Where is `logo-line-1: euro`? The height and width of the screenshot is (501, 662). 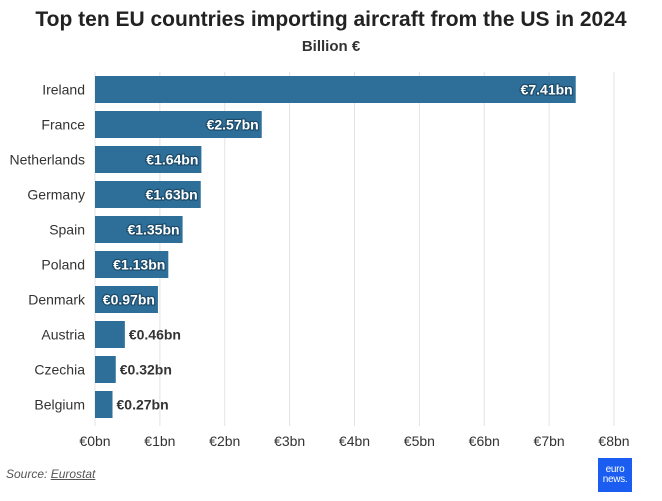 logo-line-1: euro is located at coordinates (615, 469).